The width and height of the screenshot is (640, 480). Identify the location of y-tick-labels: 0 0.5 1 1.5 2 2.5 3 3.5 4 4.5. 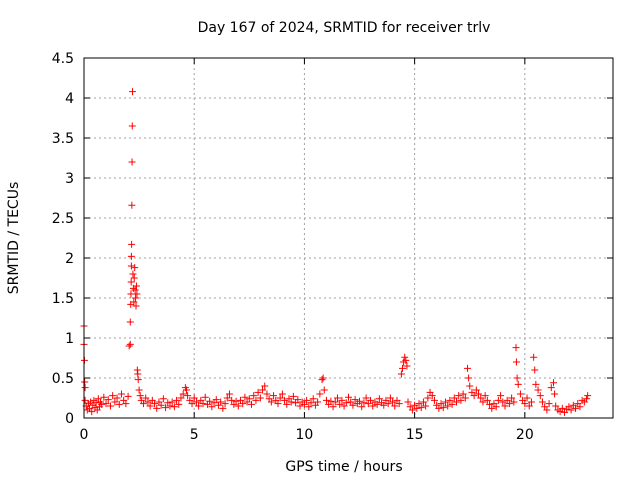
(63, 239).